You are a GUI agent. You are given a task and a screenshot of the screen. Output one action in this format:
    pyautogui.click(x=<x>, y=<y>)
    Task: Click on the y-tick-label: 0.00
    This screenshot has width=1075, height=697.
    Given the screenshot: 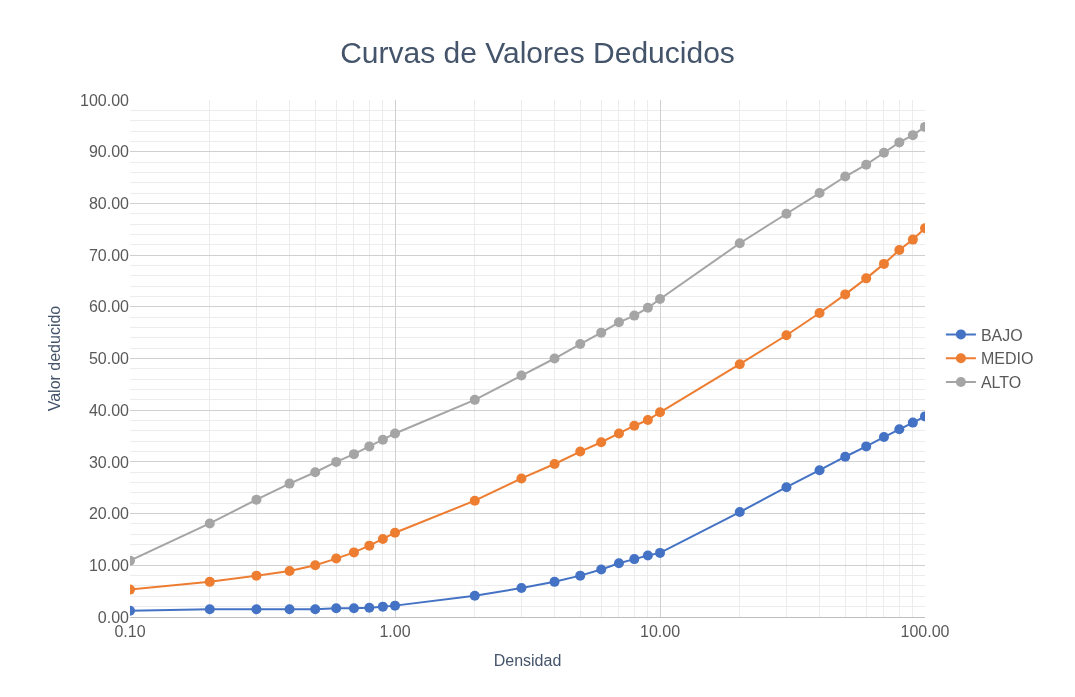 What is the action you would take?
    pyautogui.click(x=113, y=617)
    